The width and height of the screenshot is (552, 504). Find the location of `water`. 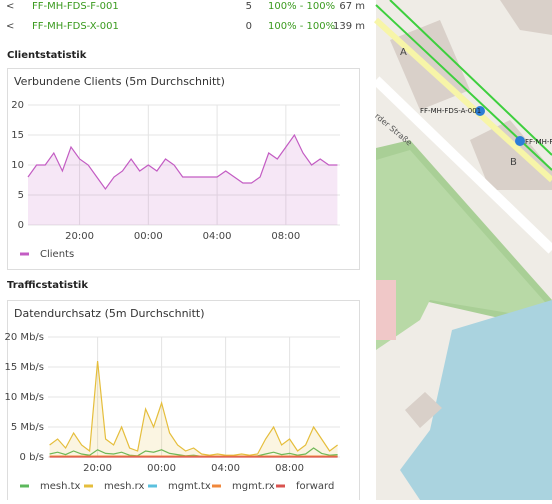

water is located at coordinates (476, 400).